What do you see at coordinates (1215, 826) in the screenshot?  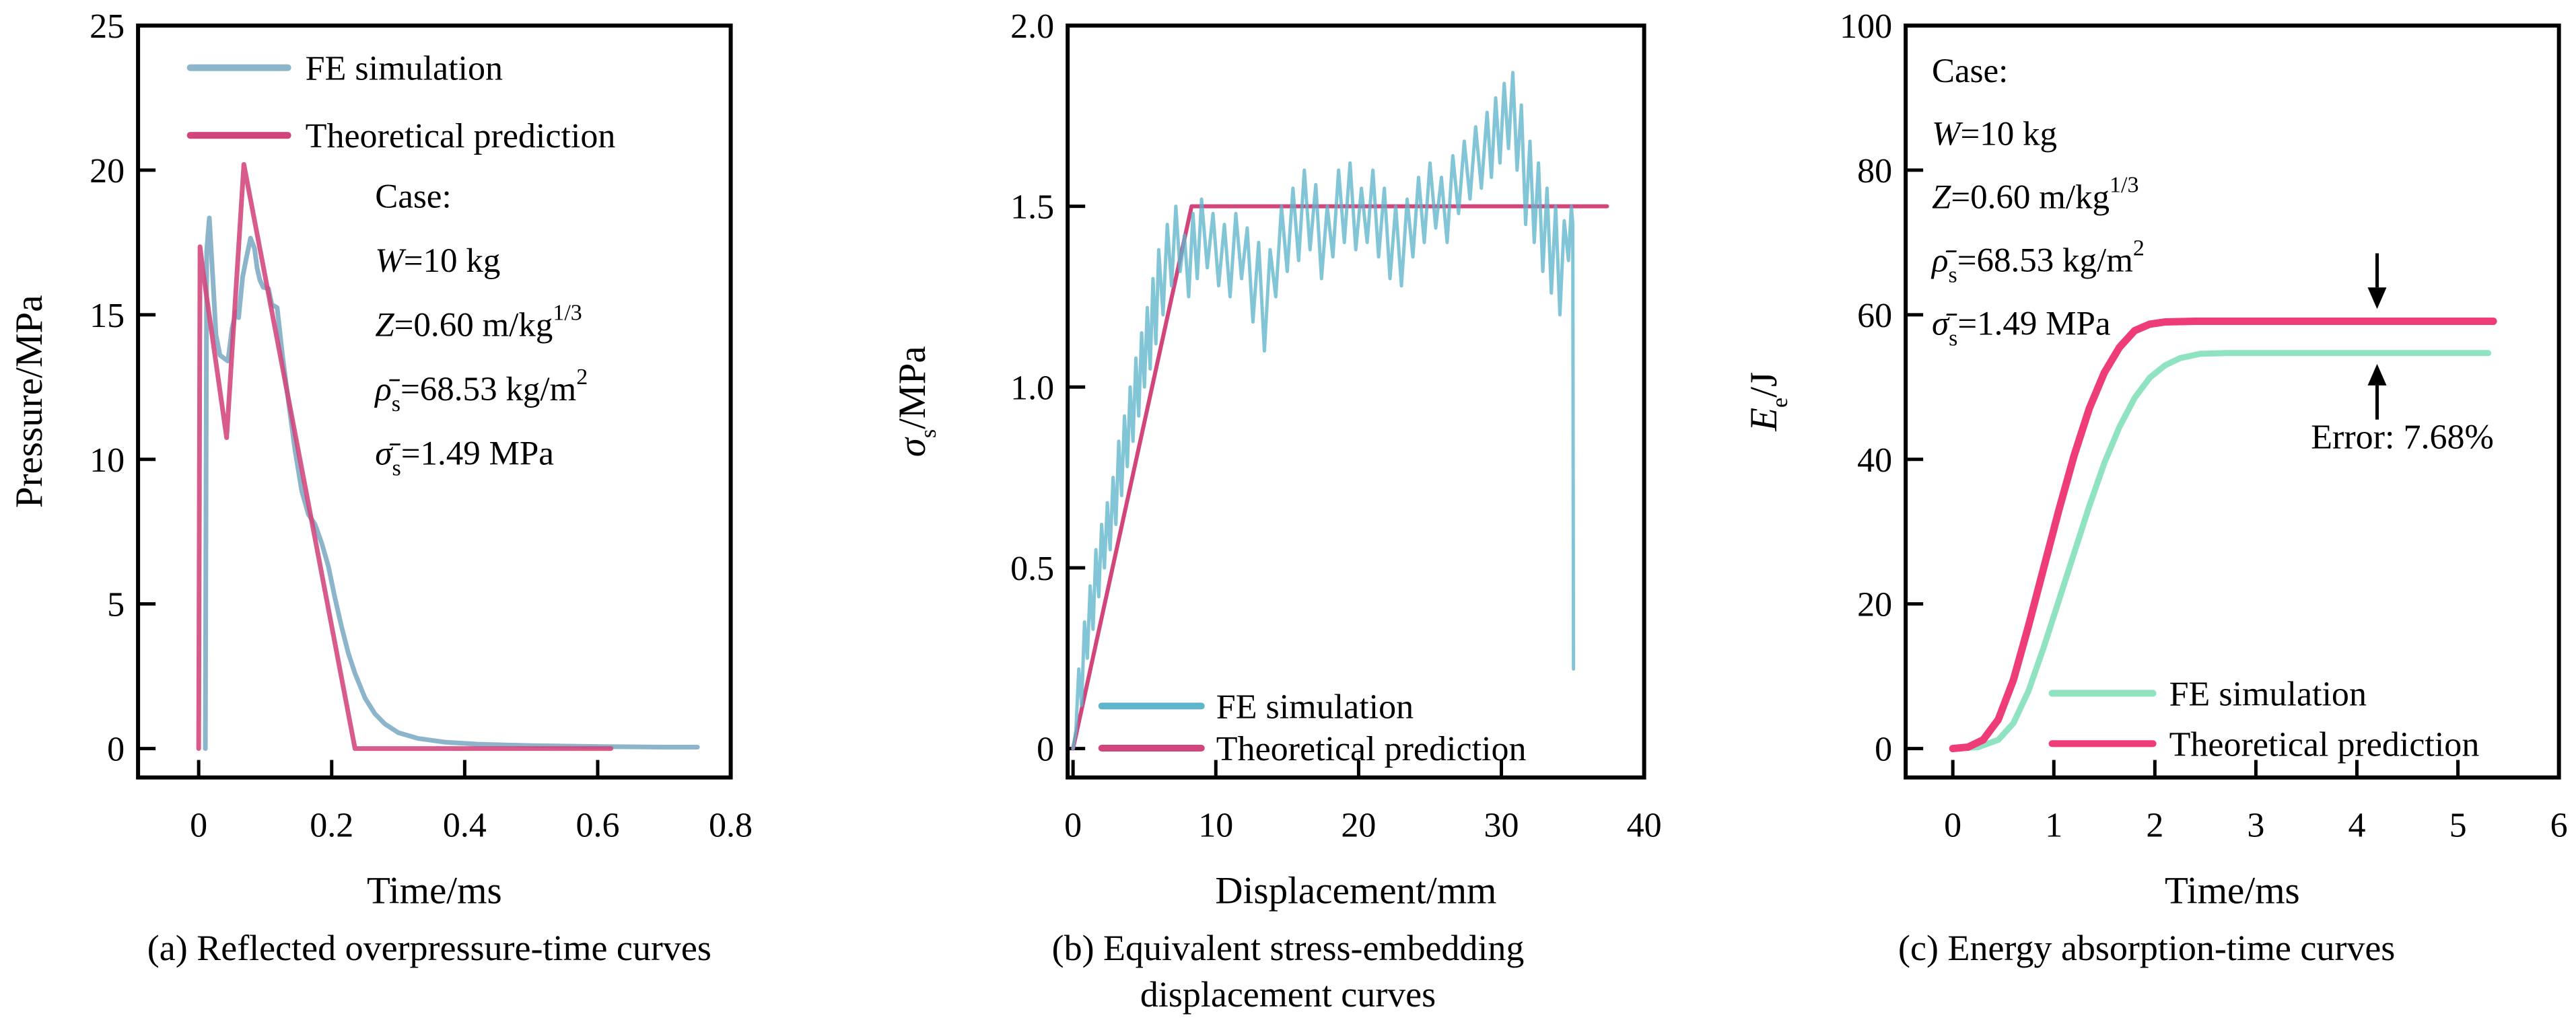 I see `x-tick-label: 10` at bounding box center [1215, 826].